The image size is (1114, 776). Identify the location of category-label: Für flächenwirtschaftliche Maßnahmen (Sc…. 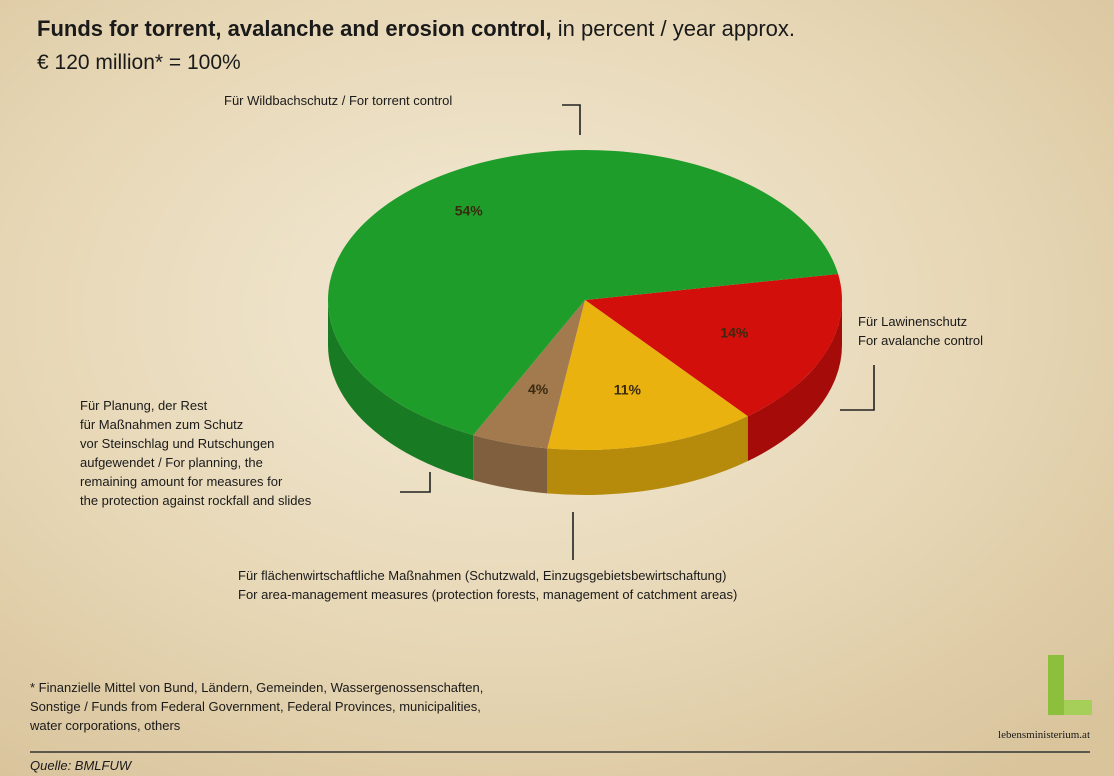
(487, 585).